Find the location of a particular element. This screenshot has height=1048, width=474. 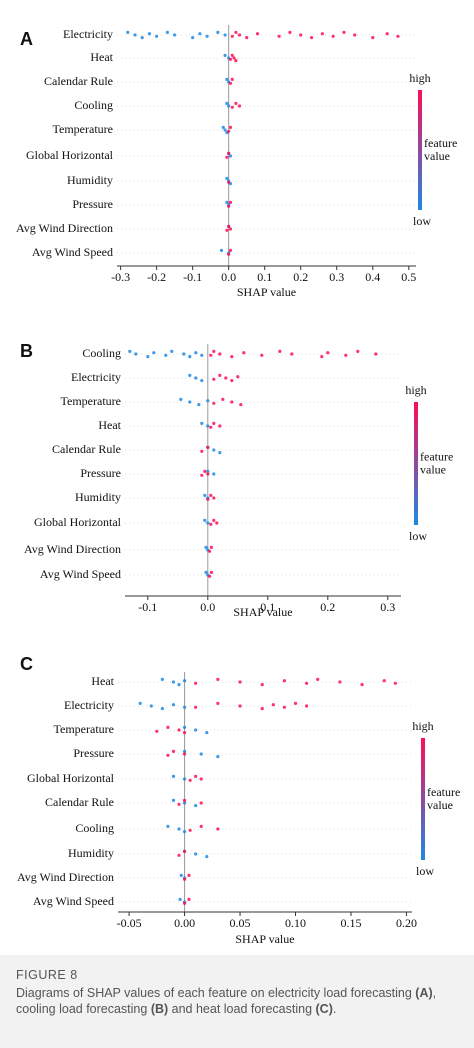

feature-label: Heat is located at coordinates (101, 57).